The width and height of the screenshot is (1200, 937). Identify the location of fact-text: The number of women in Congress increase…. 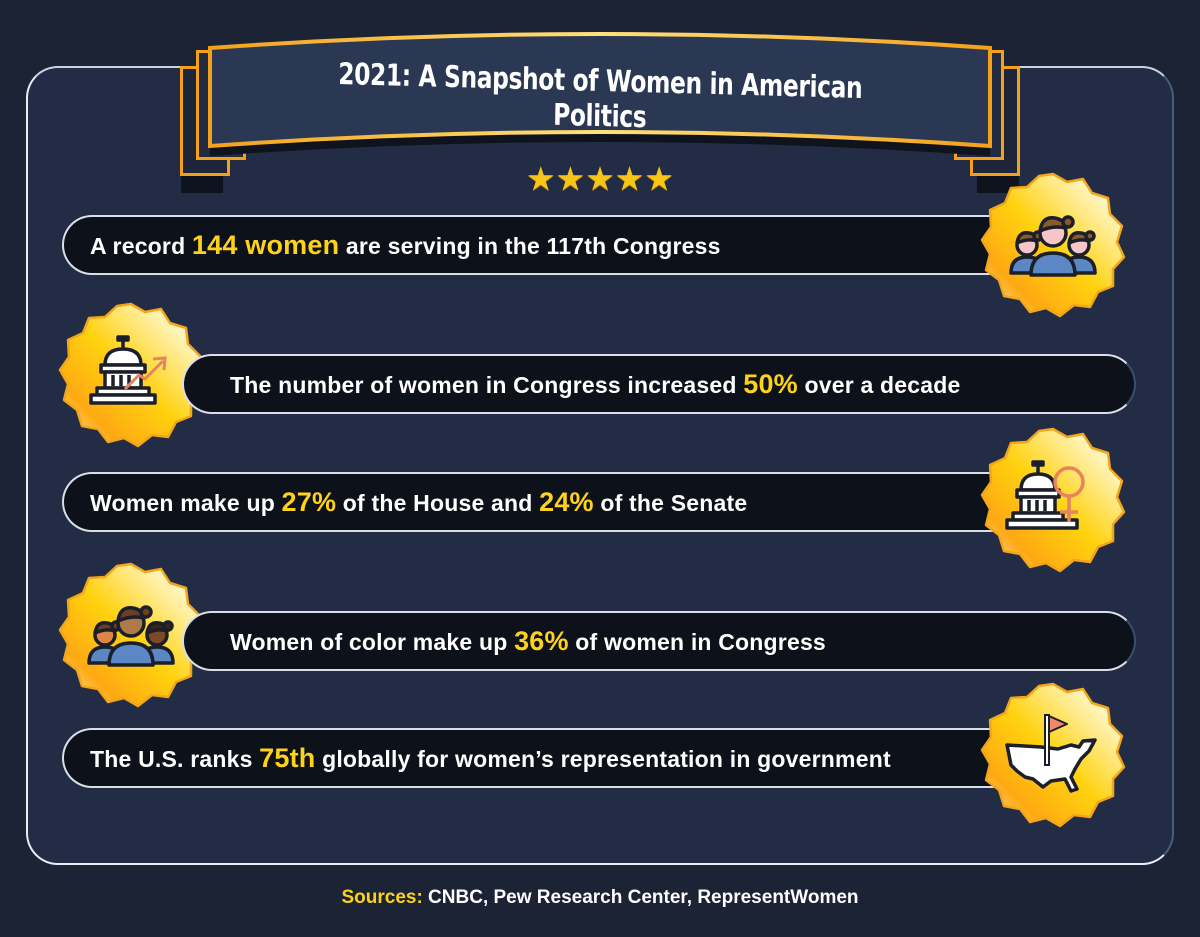
(595, 383).